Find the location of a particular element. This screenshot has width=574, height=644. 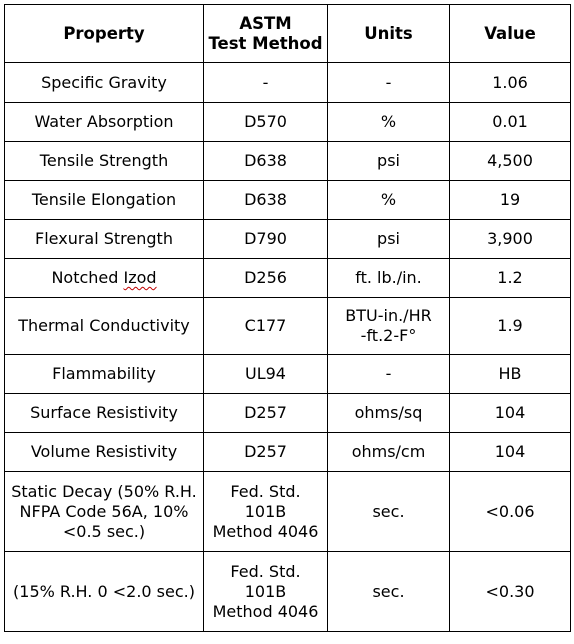

table-row: Notched Izod D256 ft. lb./in. 1.2 is located at coordinates (287, 278).